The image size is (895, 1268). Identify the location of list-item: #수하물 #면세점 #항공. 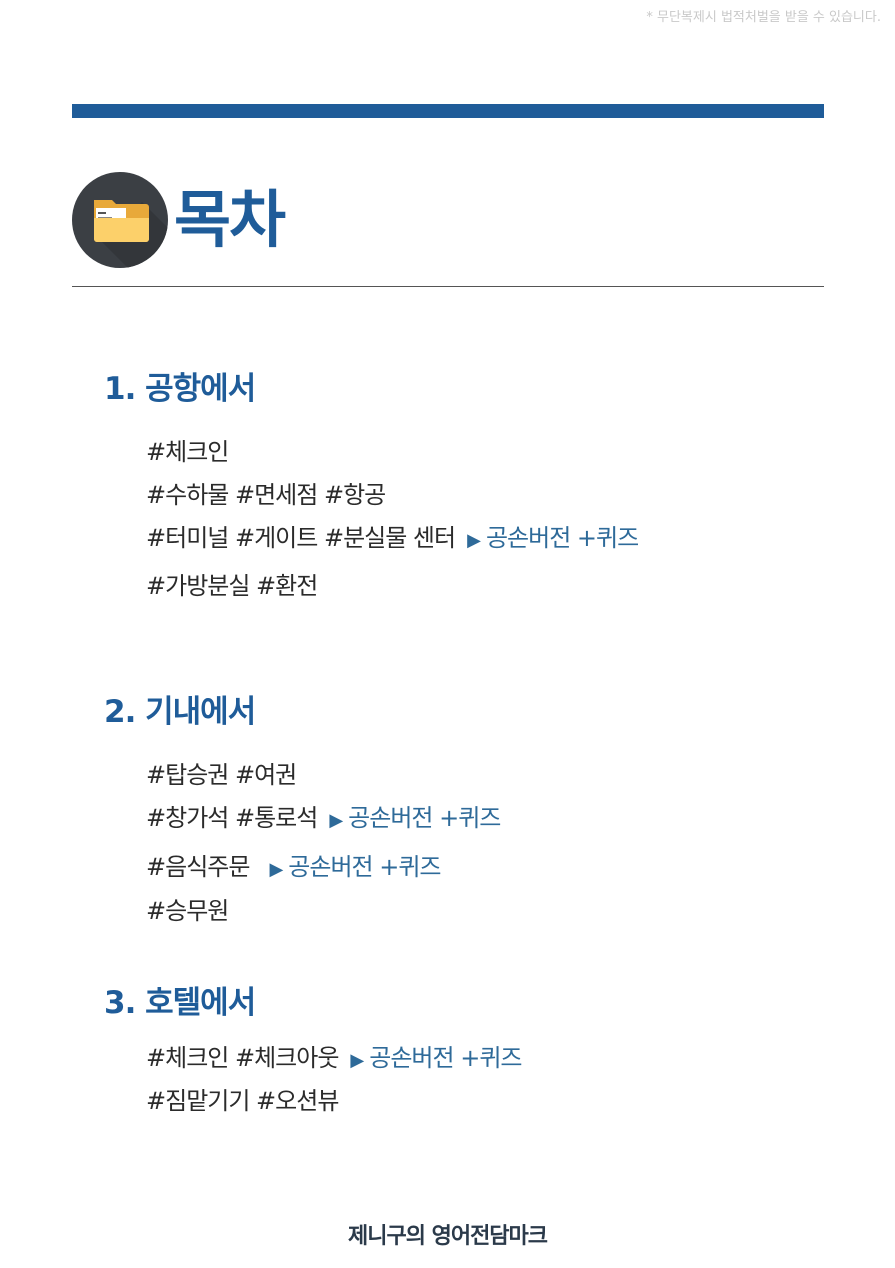
(266, 495).